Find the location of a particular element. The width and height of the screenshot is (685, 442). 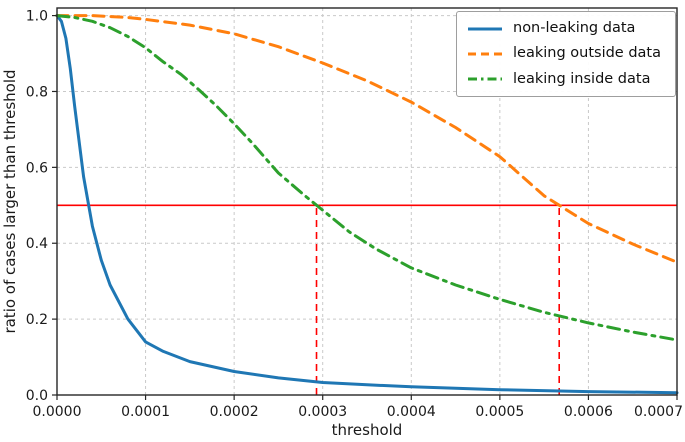

legend-line-sample-non-leaking is located at coordinates (485, 29).